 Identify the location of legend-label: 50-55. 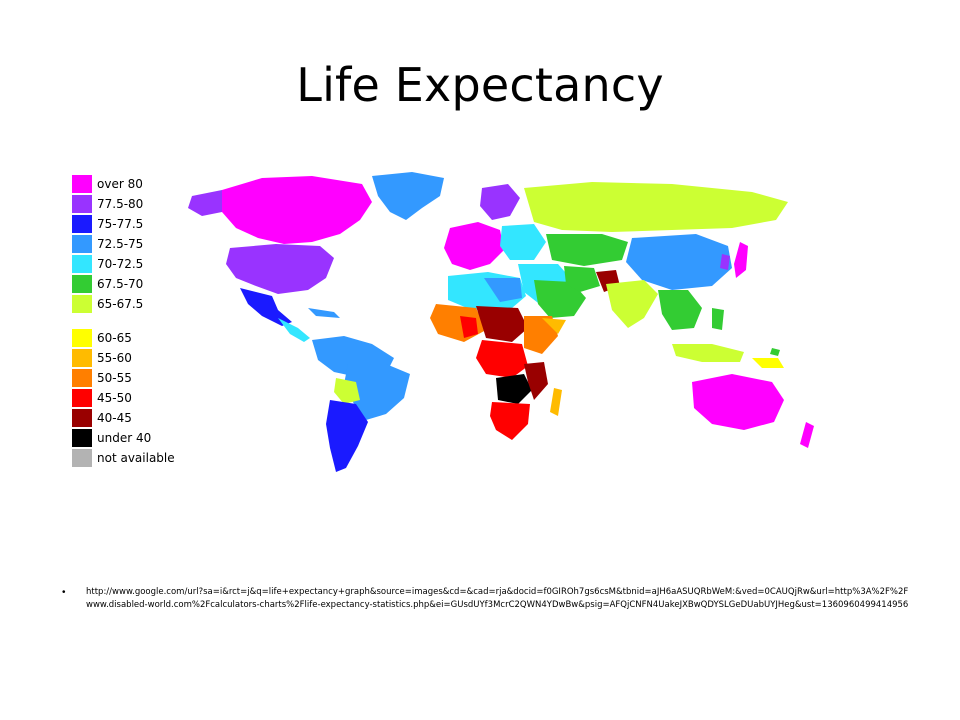
(114, 378).